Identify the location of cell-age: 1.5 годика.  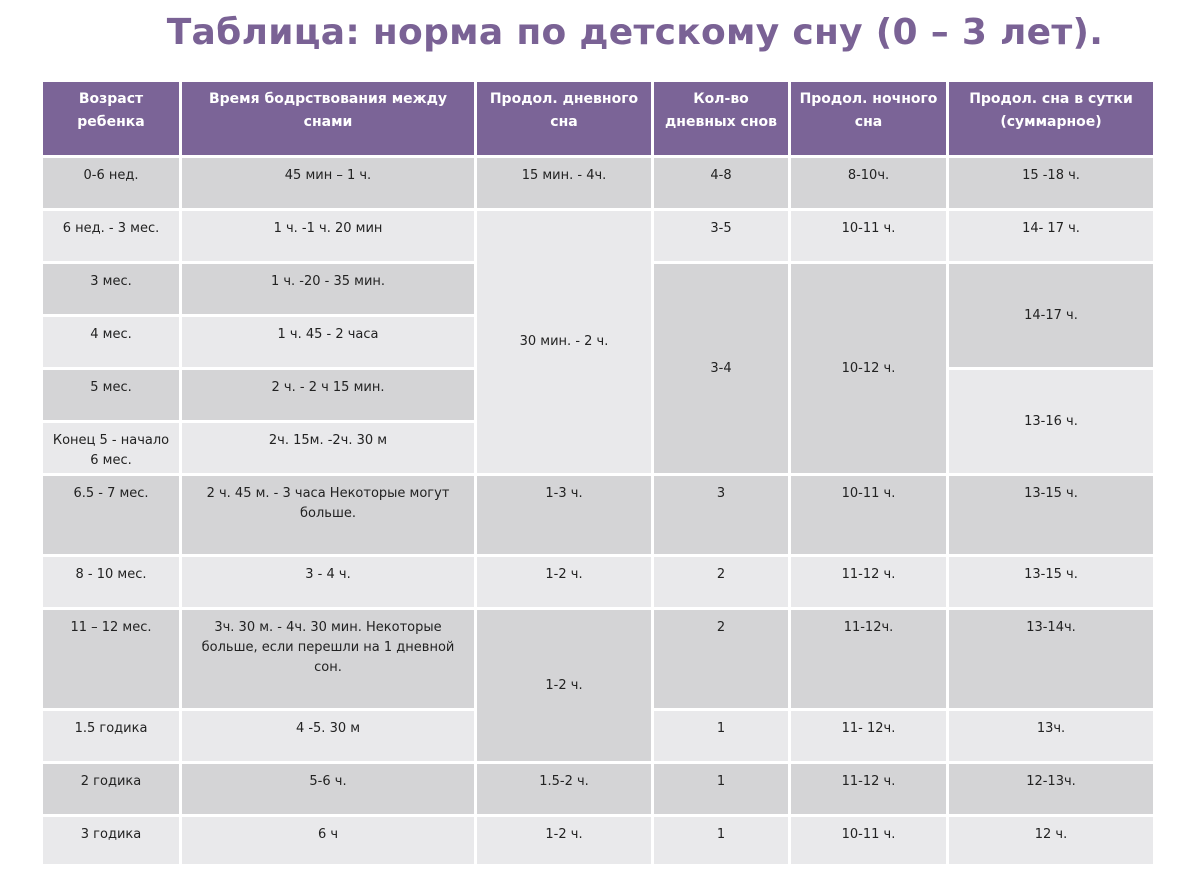
(111, 736).